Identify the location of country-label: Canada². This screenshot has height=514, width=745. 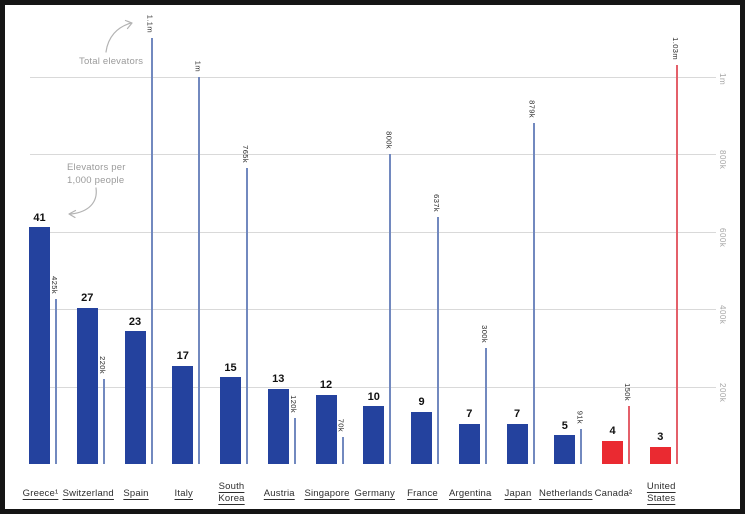
(614, 494).